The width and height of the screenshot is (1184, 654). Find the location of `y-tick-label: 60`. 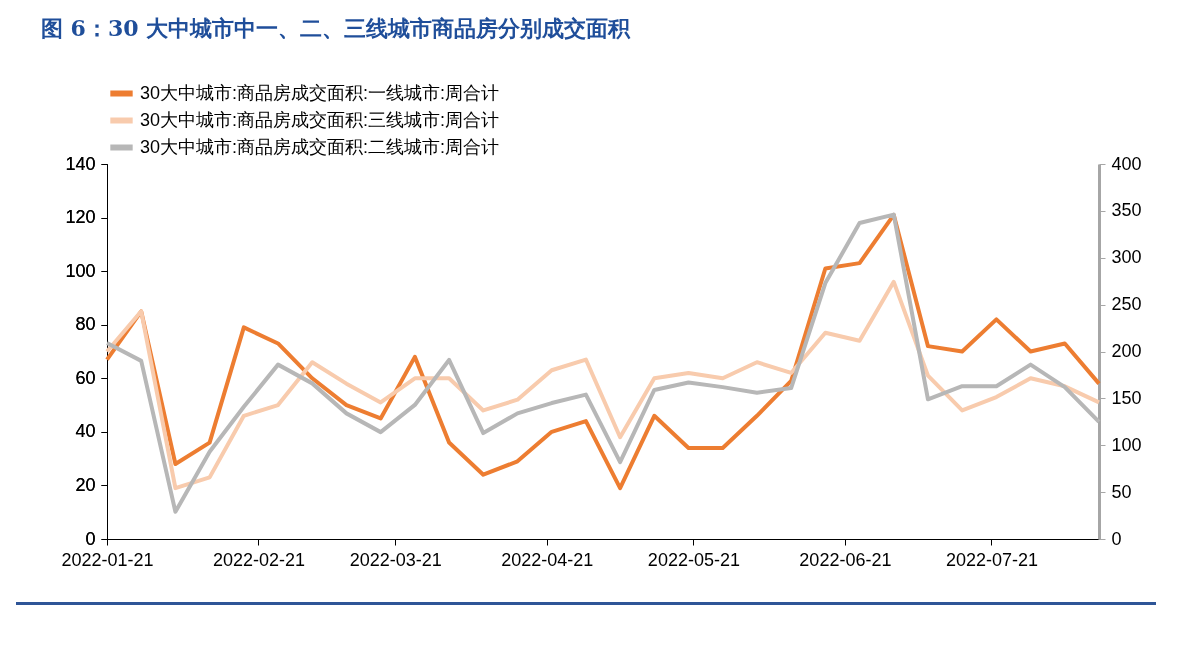

y-tick-label: 60 is located at coordinates (85, 377).